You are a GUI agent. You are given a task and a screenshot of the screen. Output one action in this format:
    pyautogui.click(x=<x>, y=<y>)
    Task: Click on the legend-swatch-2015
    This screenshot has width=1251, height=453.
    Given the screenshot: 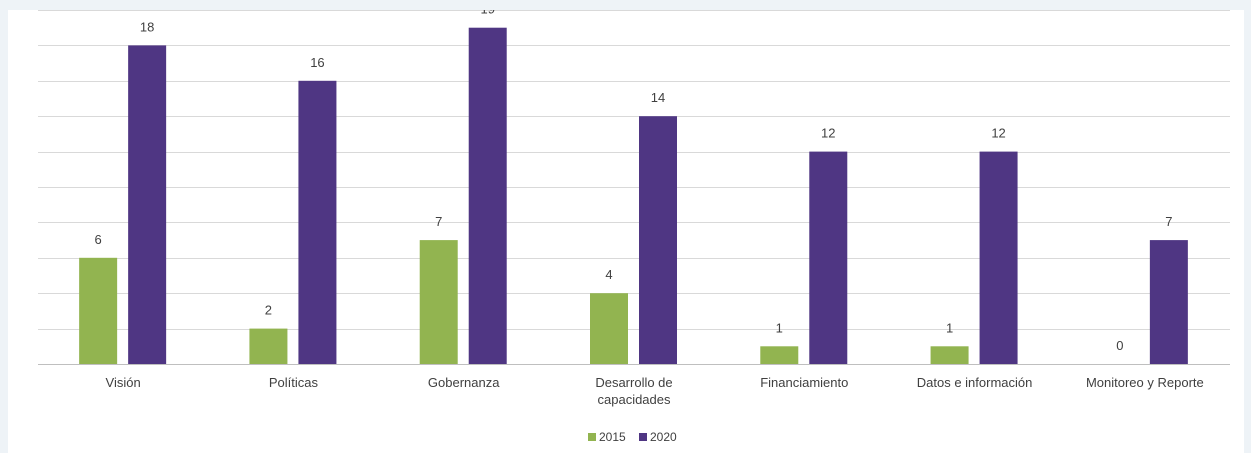 What is the action you would take?
    pyautogui.click(x=592, y=437)
    